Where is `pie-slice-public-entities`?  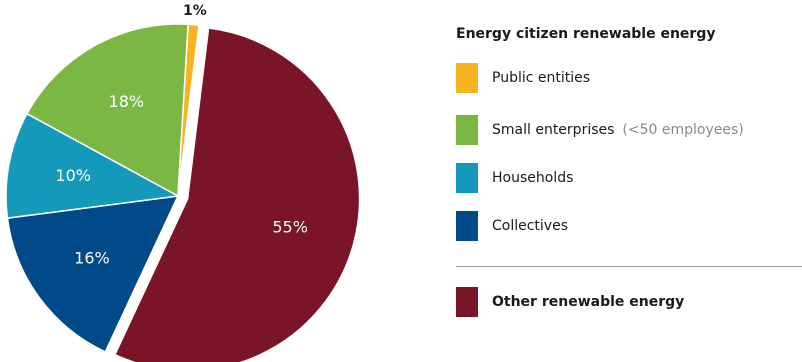
pie-slice-public-entities is located at coordinates (188, 110).